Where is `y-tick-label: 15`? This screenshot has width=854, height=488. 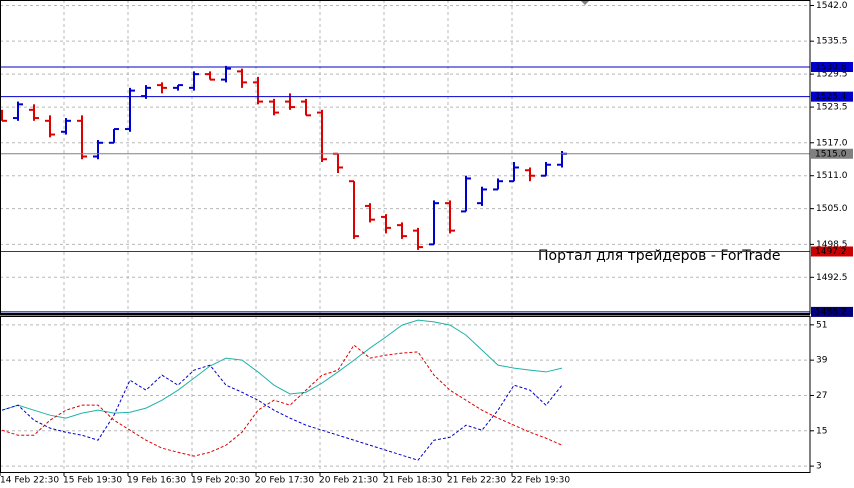 y-tick-label: 15 is located at coordinates (821, 431).